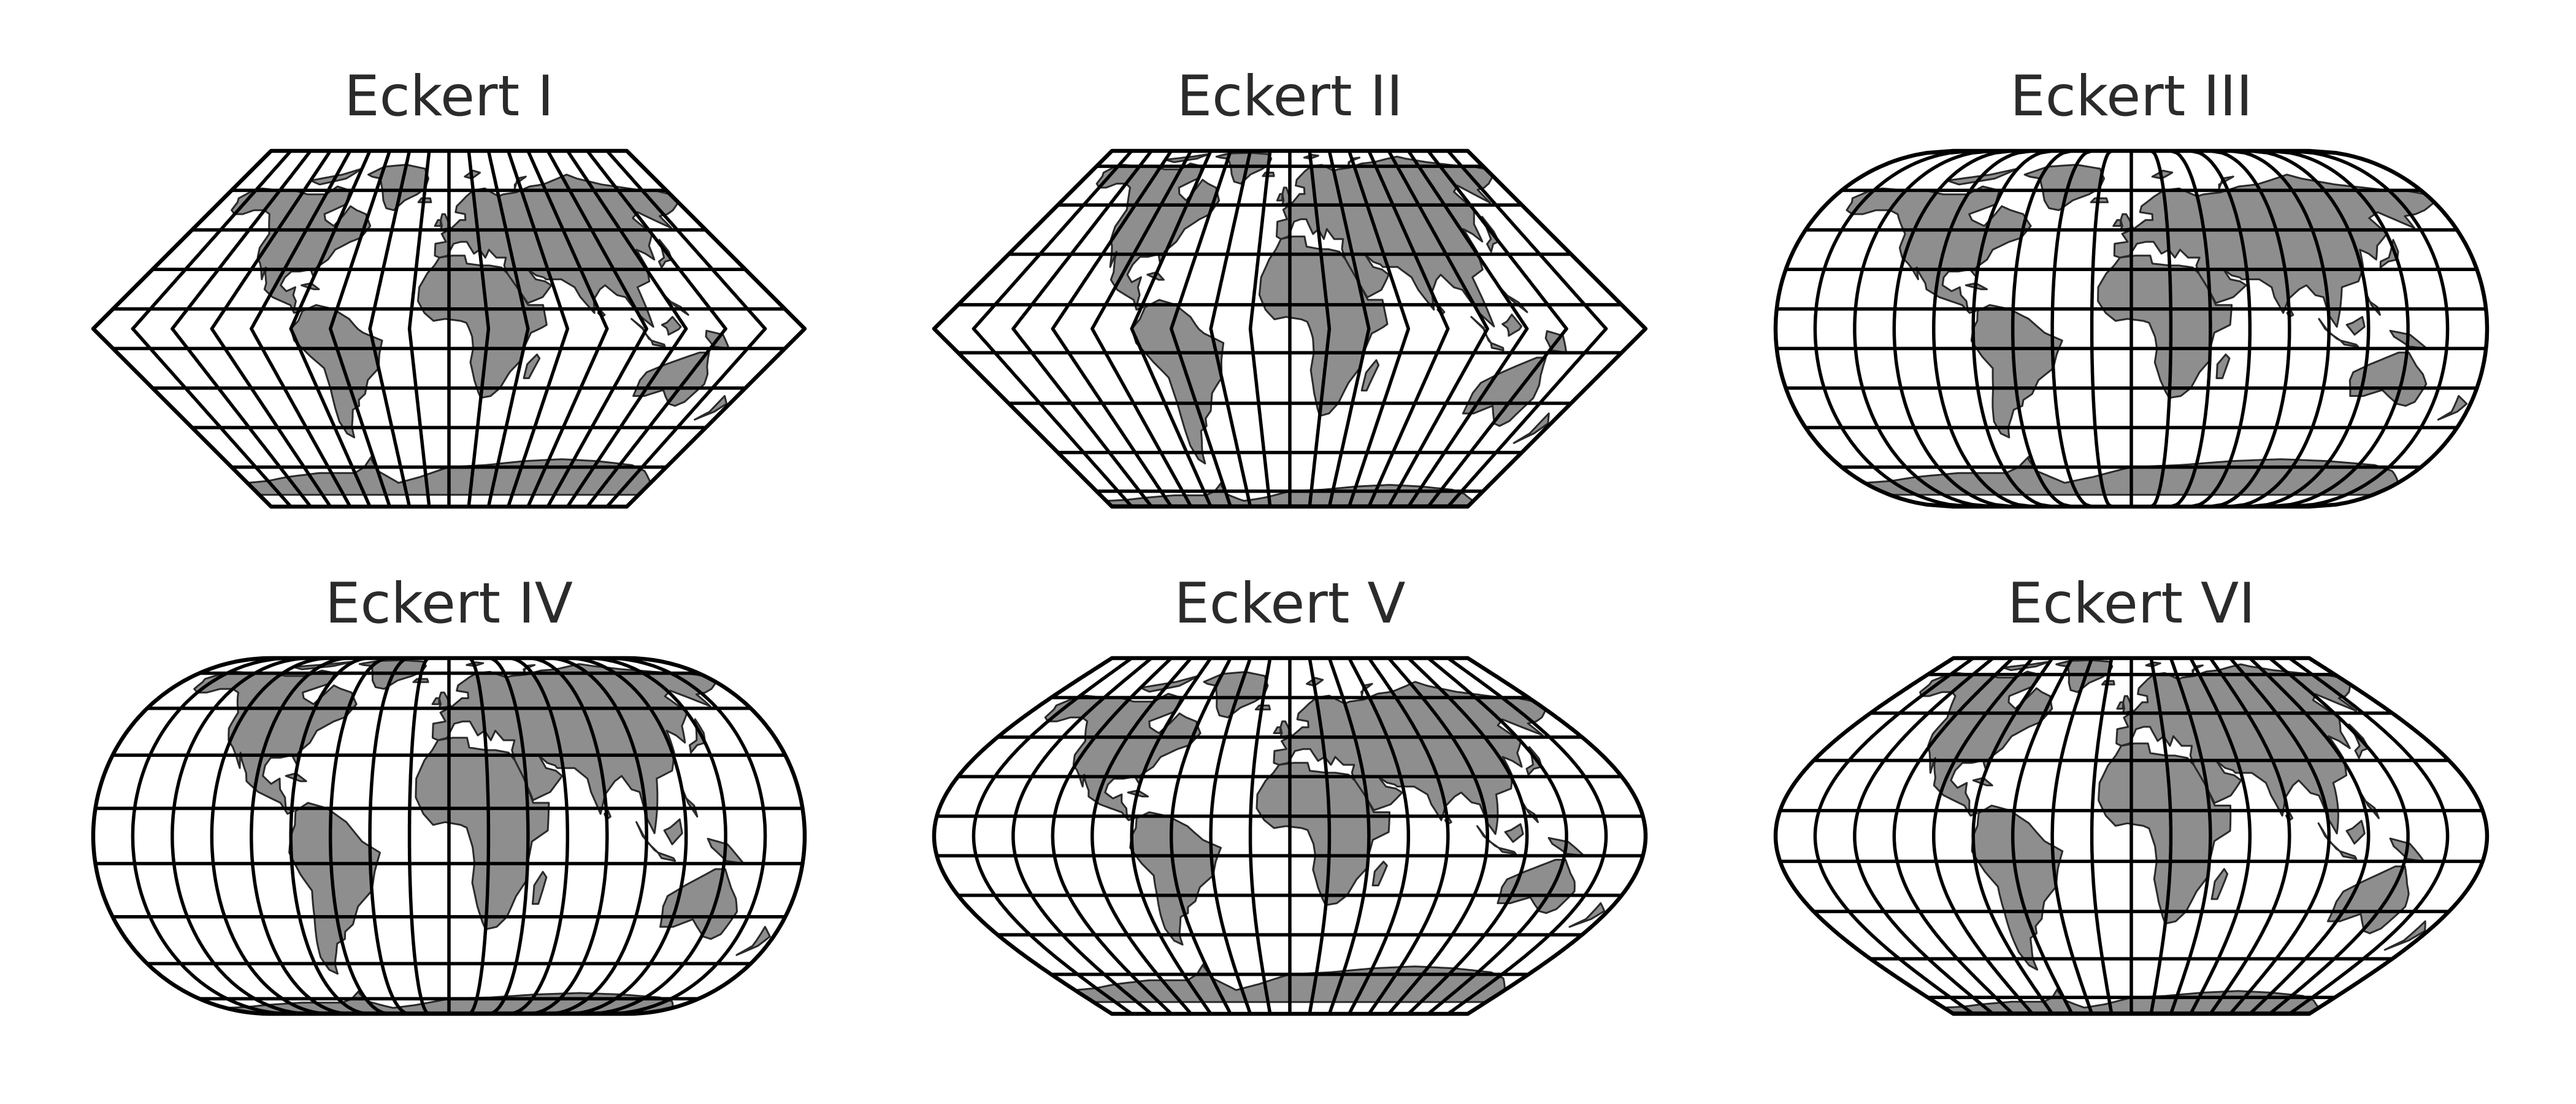  I want to click on map-title: Eckert V, so click(1289, 604).